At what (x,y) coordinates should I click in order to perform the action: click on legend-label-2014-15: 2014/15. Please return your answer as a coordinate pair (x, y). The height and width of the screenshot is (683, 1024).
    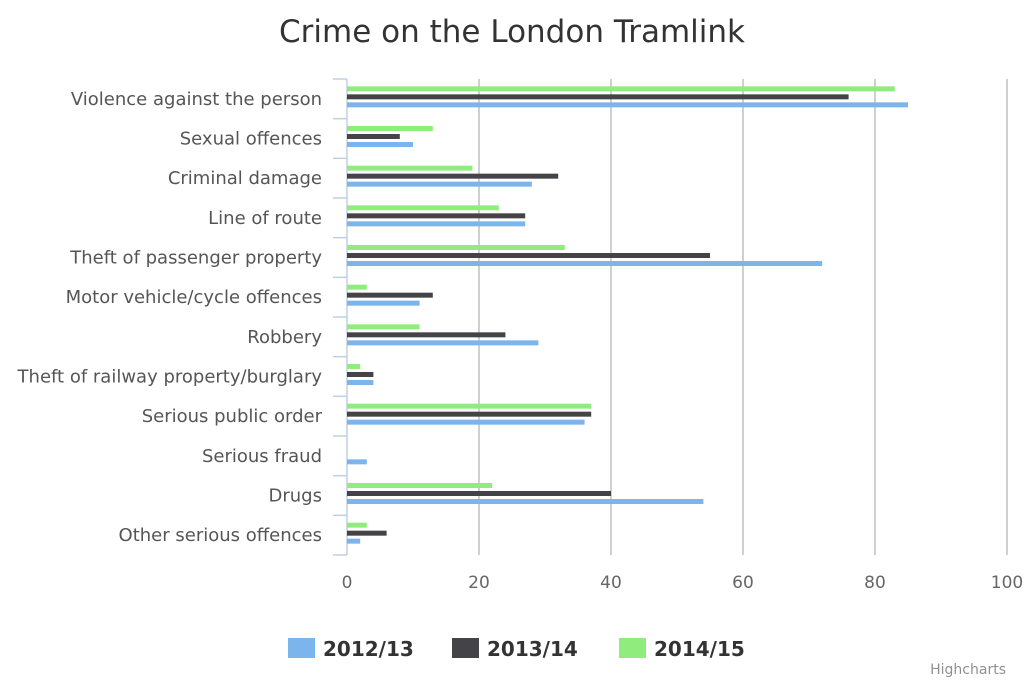
    Looking at the image, I should click on (699, 649).